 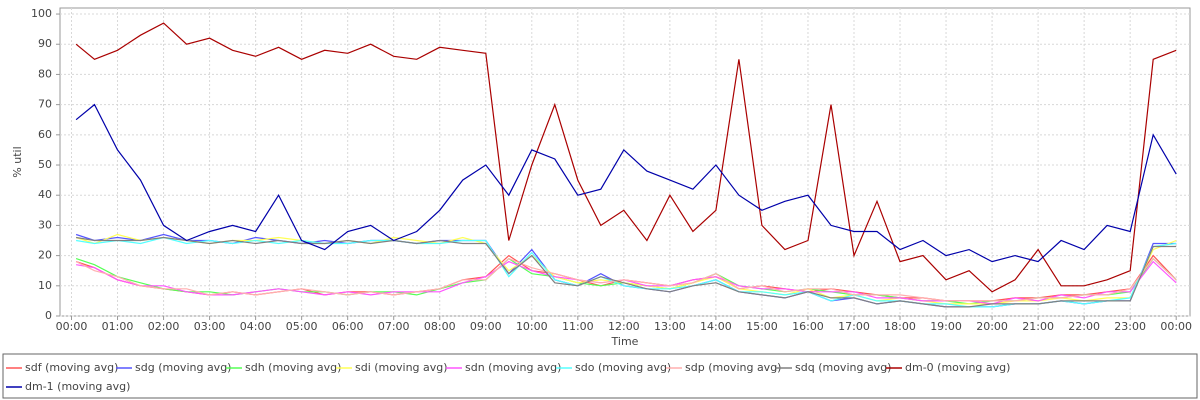 I want to click on legend-label: sdf (moving avg), so click(x=71, y=367).